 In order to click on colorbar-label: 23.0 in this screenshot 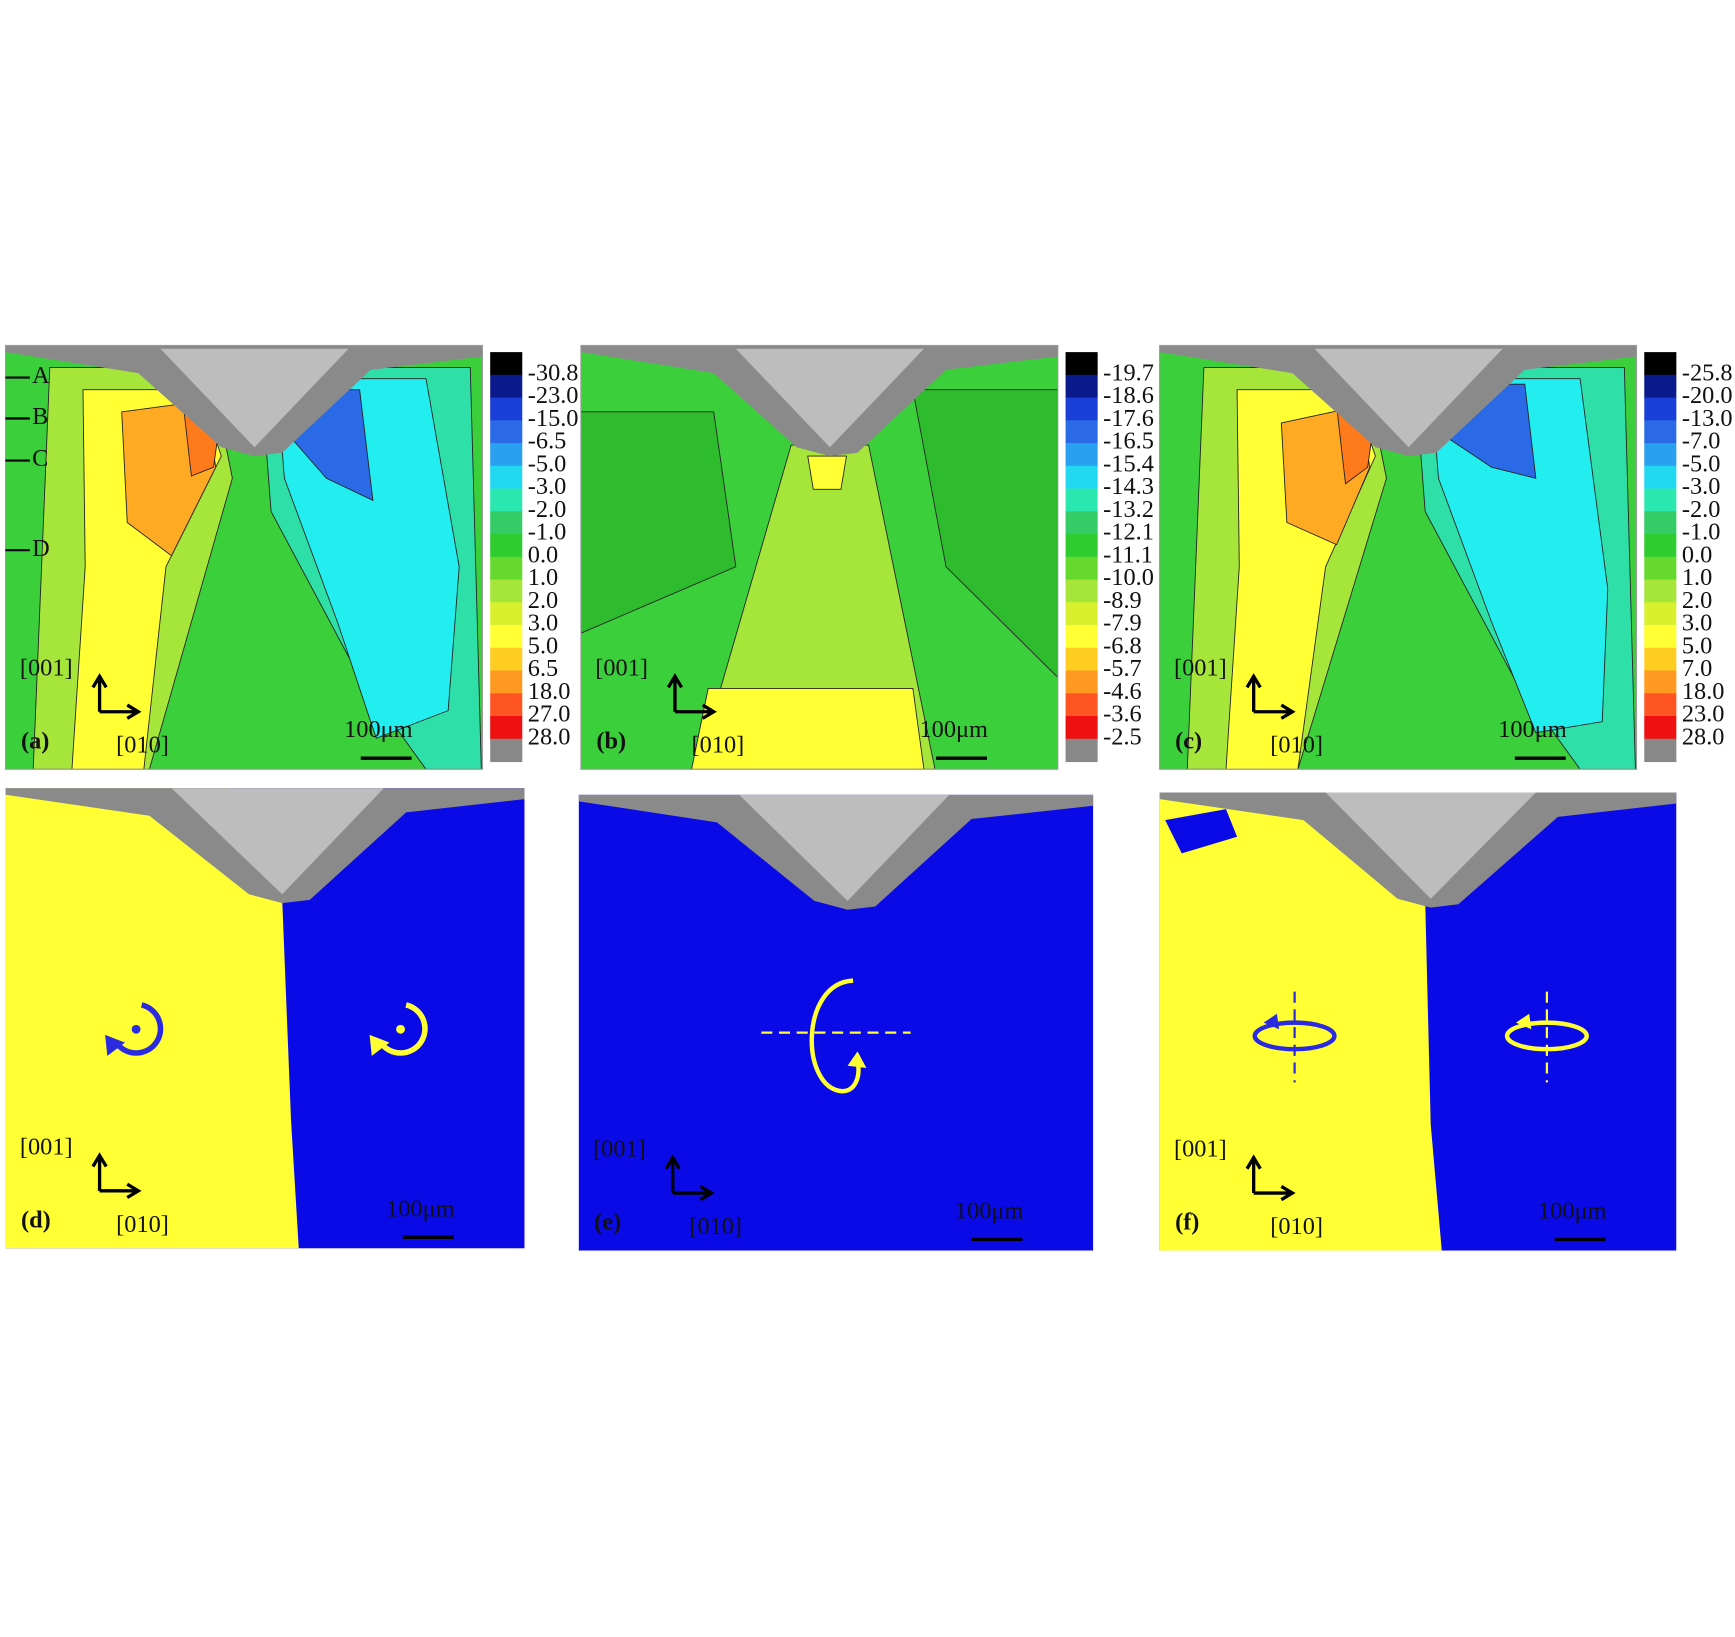, I will do `click(1703, 714)`.